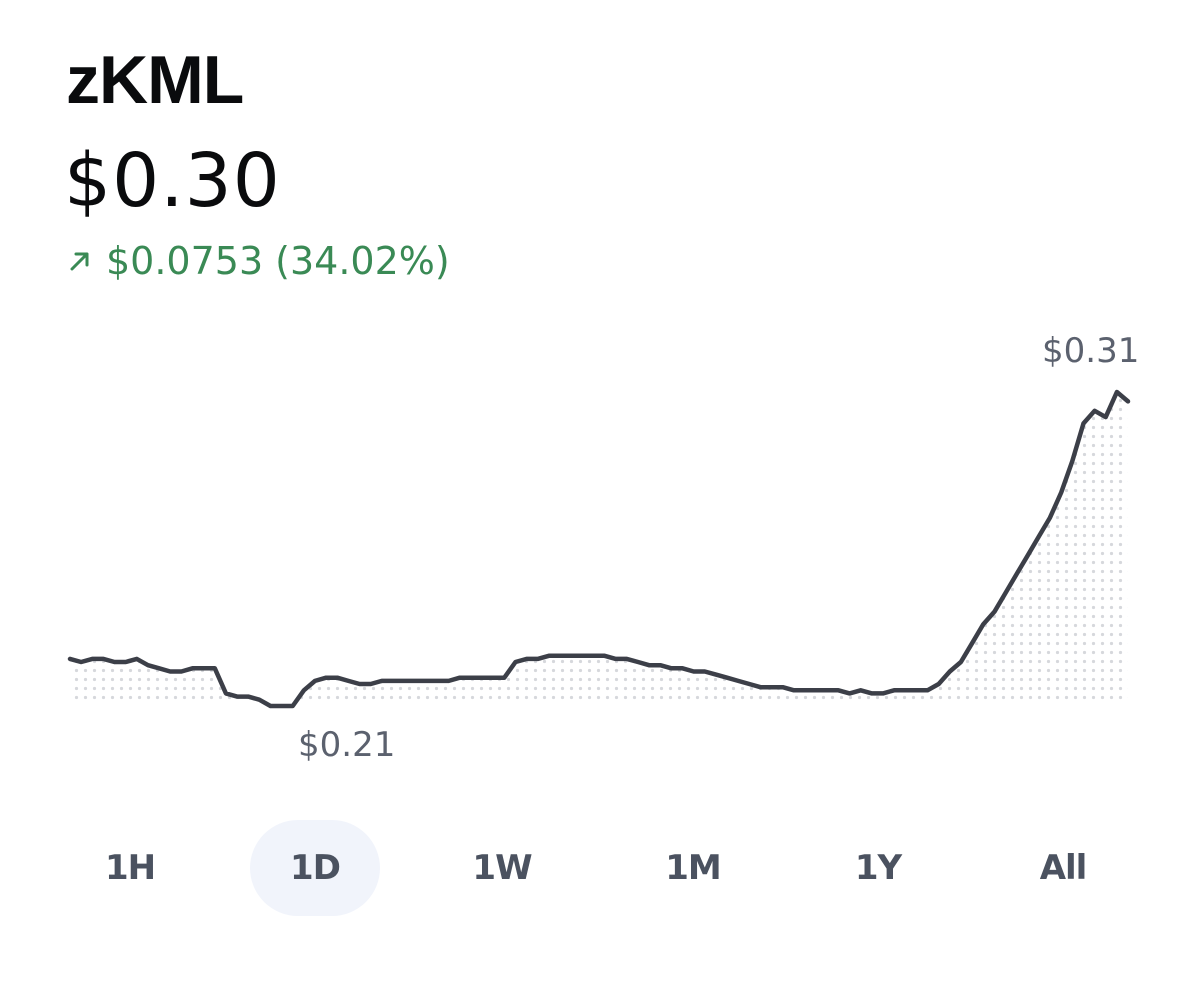 The height and width of the screenshot is (999, 1200). Describe the element at coordinates (172, 181) in the screenshot. I see `current-price: $0.30` at that location.